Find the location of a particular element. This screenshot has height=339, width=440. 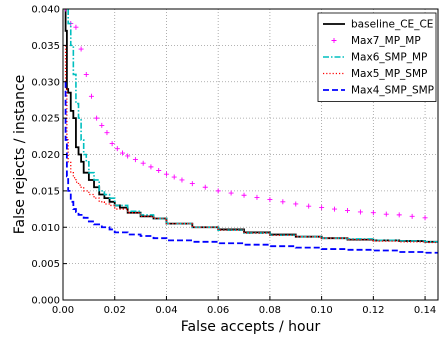

y-tick-label: 0.015 is located at coordinates (45, 191).